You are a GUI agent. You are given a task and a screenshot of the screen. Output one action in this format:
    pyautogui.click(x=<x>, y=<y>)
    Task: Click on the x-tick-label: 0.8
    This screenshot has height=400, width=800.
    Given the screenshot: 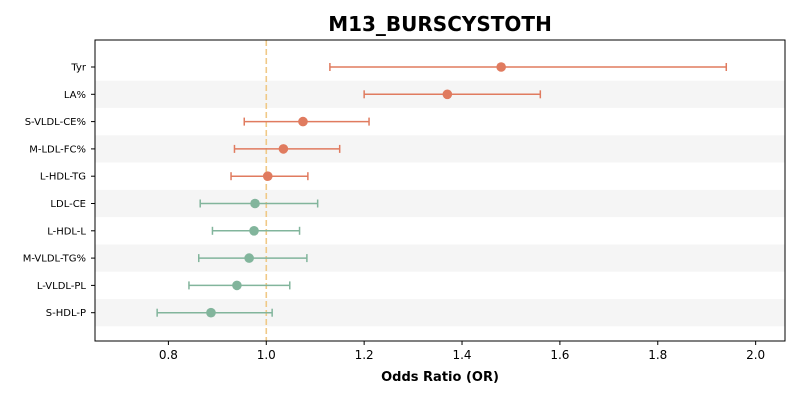 What is the action you would take?
    pyautogui.click(x=168, y=355)
    